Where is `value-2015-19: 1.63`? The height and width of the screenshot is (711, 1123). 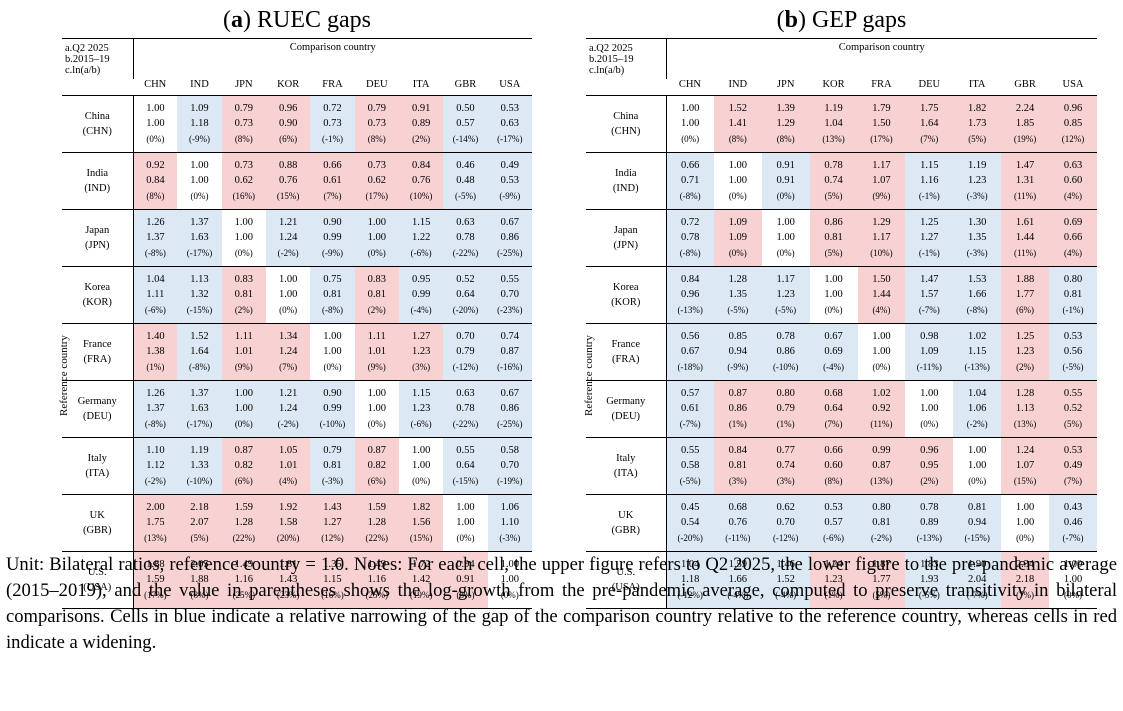 value-2015-19: 1.63 is located at coordinates (199, 238).